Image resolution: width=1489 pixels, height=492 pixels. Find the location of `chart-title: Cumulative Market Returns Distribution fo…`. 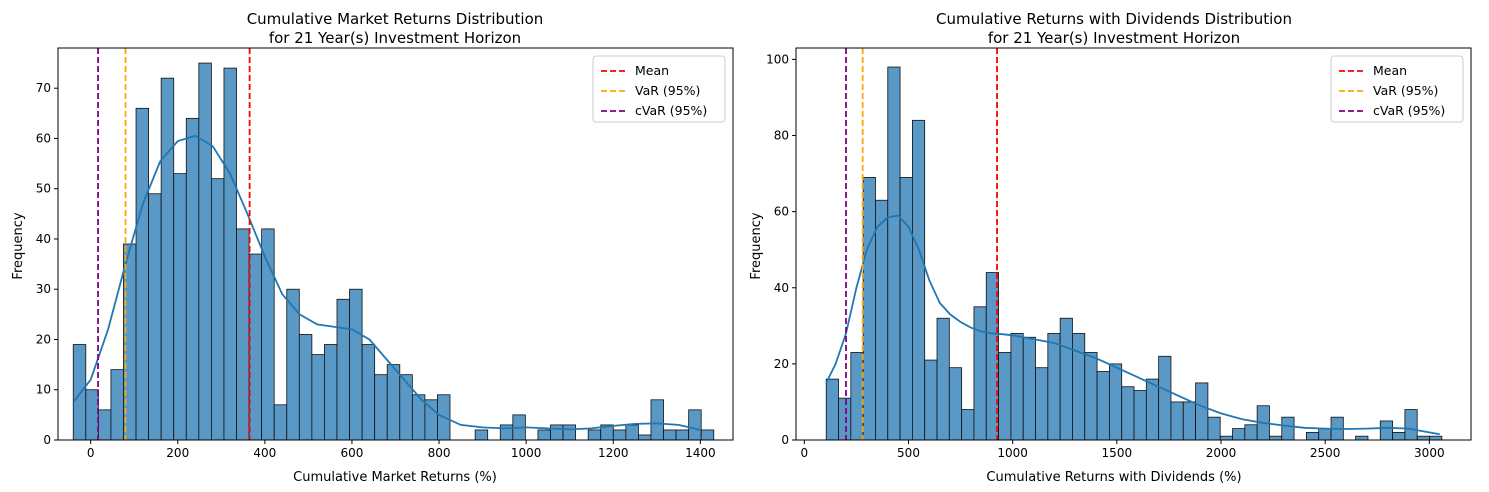

chart-title: Cumulative Market Returns Distribution fo… is located at coordinates (395, 28).